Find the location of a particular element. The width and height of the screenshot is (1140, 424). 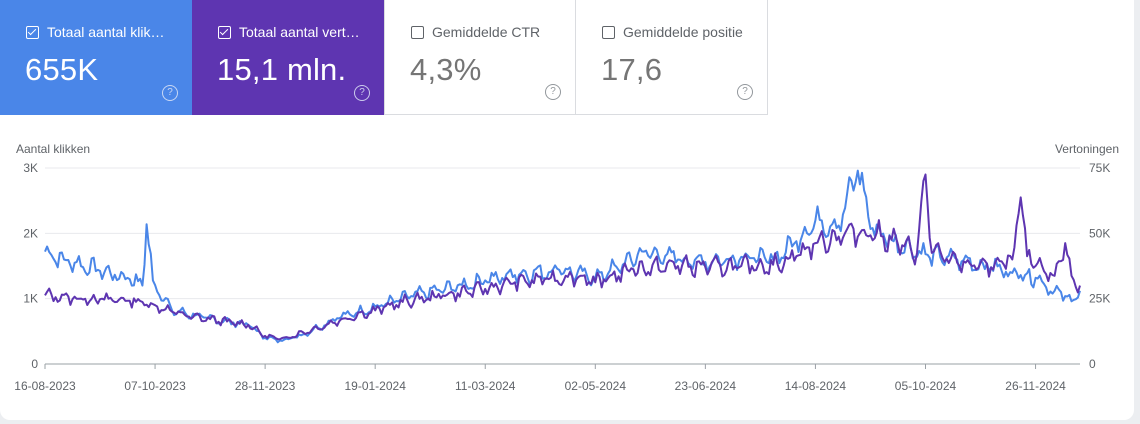

metric-card-total-clicks: Totaal aantal klik… 655K ? is located at coordinates (96, 57).